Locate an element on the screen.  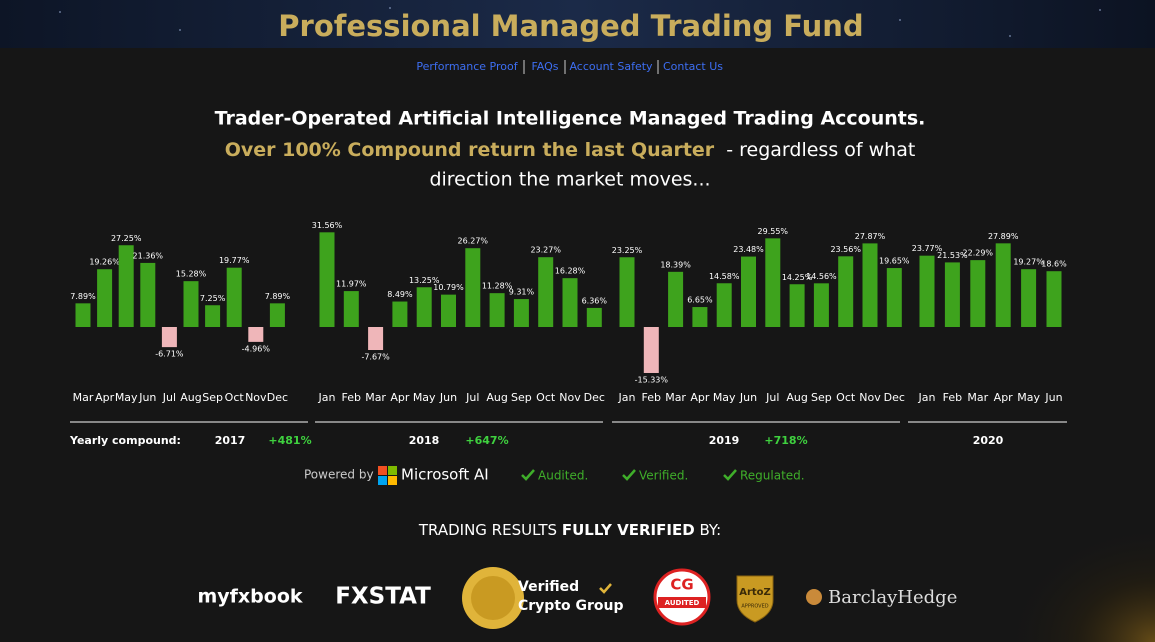
nav-link: Performance Proof is located at coordinates (467, 66).